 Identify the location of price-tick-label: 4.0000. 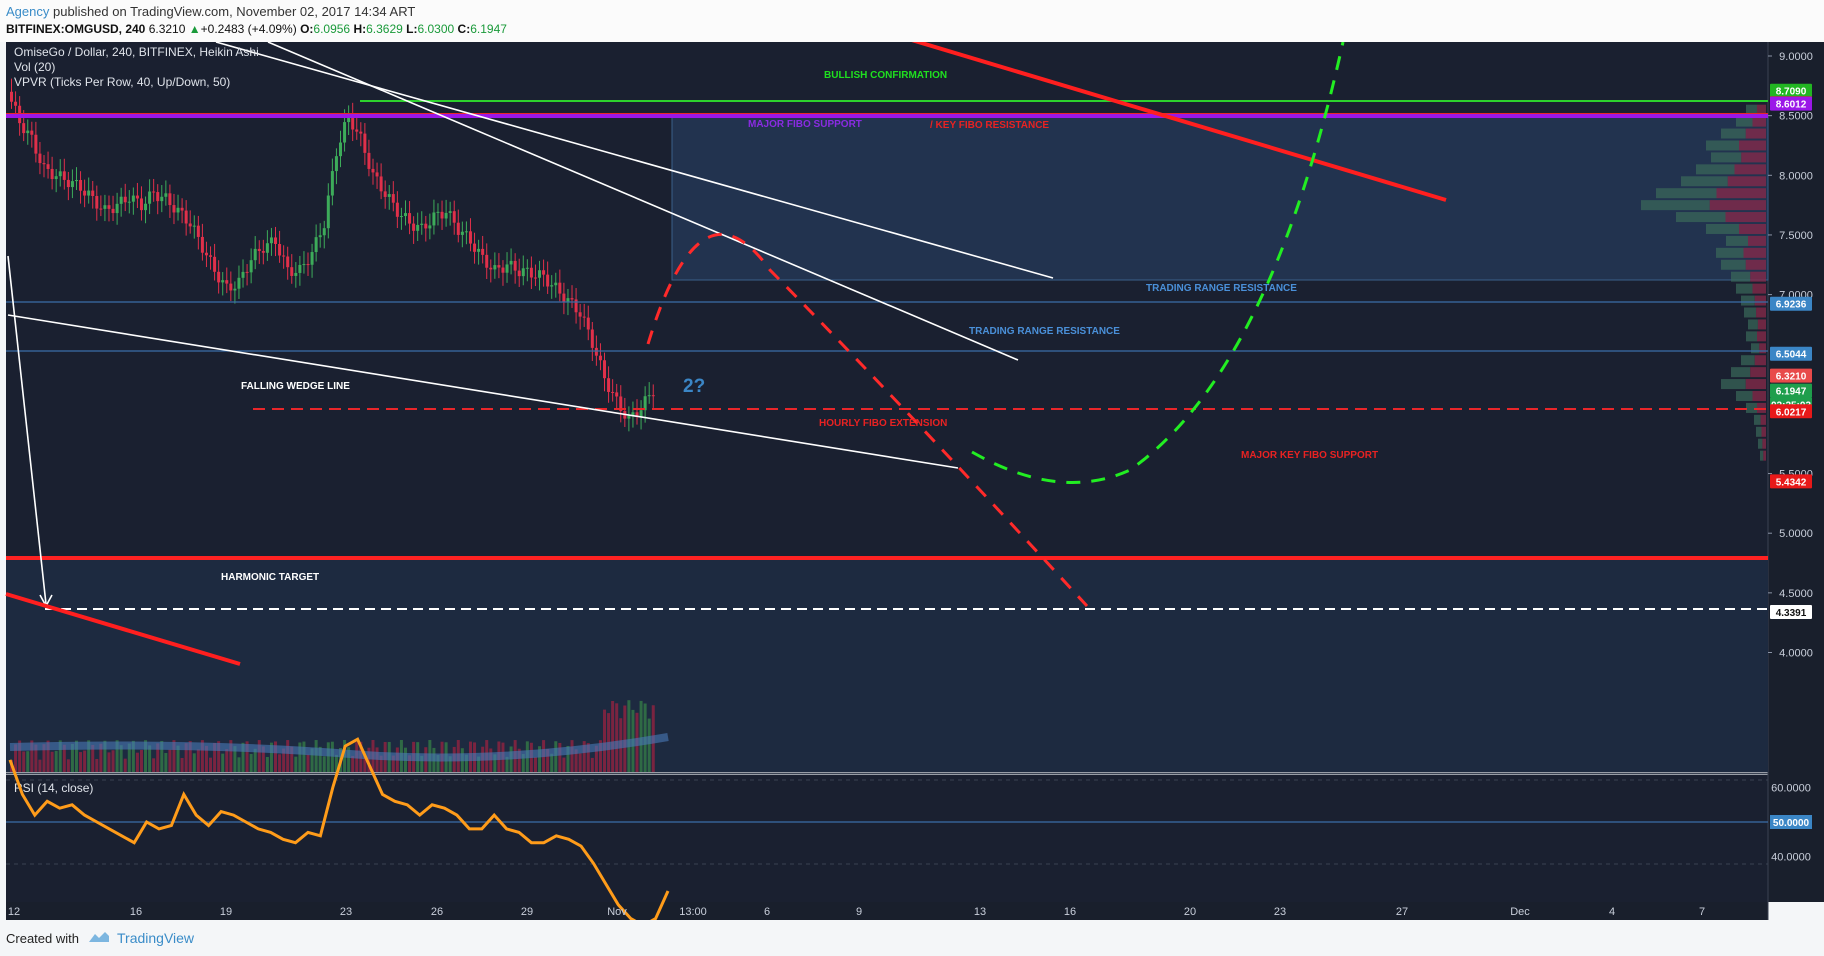
(1796, 654).